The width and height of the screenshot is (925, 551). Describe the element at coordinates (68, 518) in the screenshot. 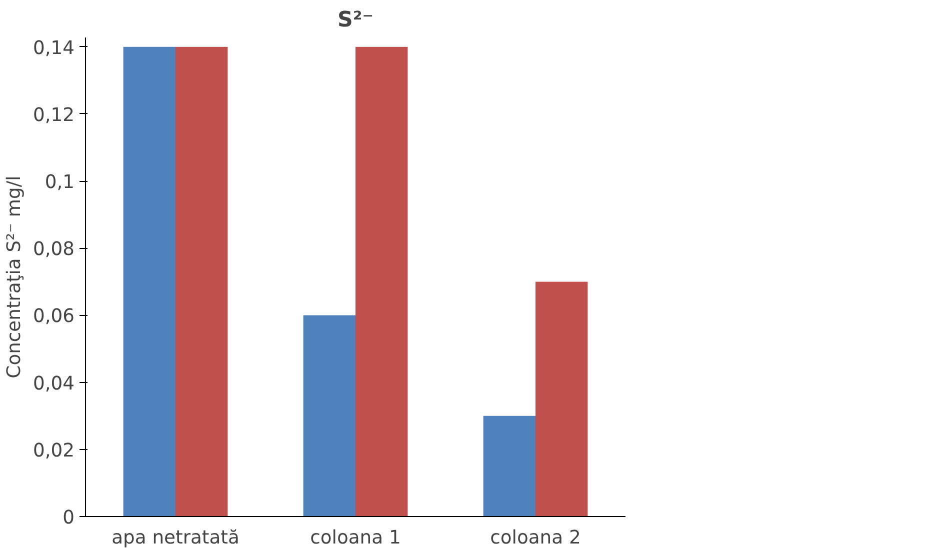

I see `y-tick-label: 0` at that location.